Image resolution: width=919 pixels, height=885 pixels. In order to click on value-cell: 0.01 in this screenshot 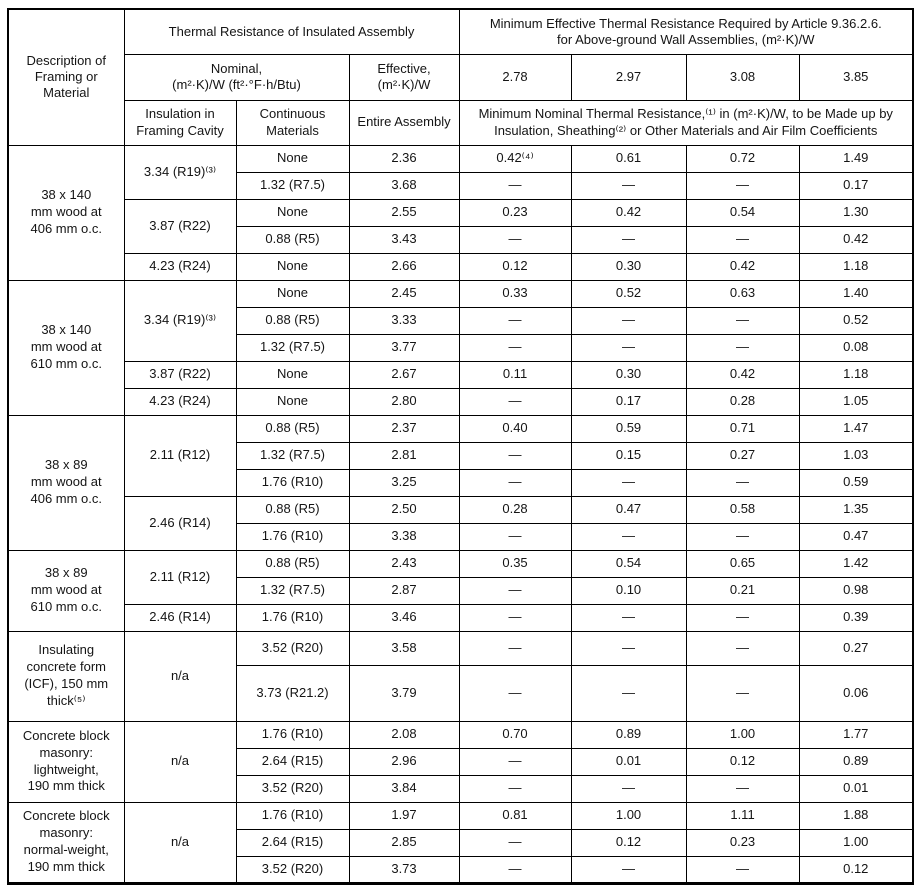, I will do `click(856, 788)`.